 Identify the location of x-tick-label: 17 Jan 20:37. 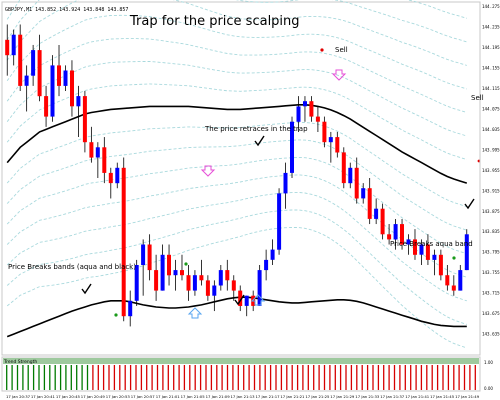
(18, 396).